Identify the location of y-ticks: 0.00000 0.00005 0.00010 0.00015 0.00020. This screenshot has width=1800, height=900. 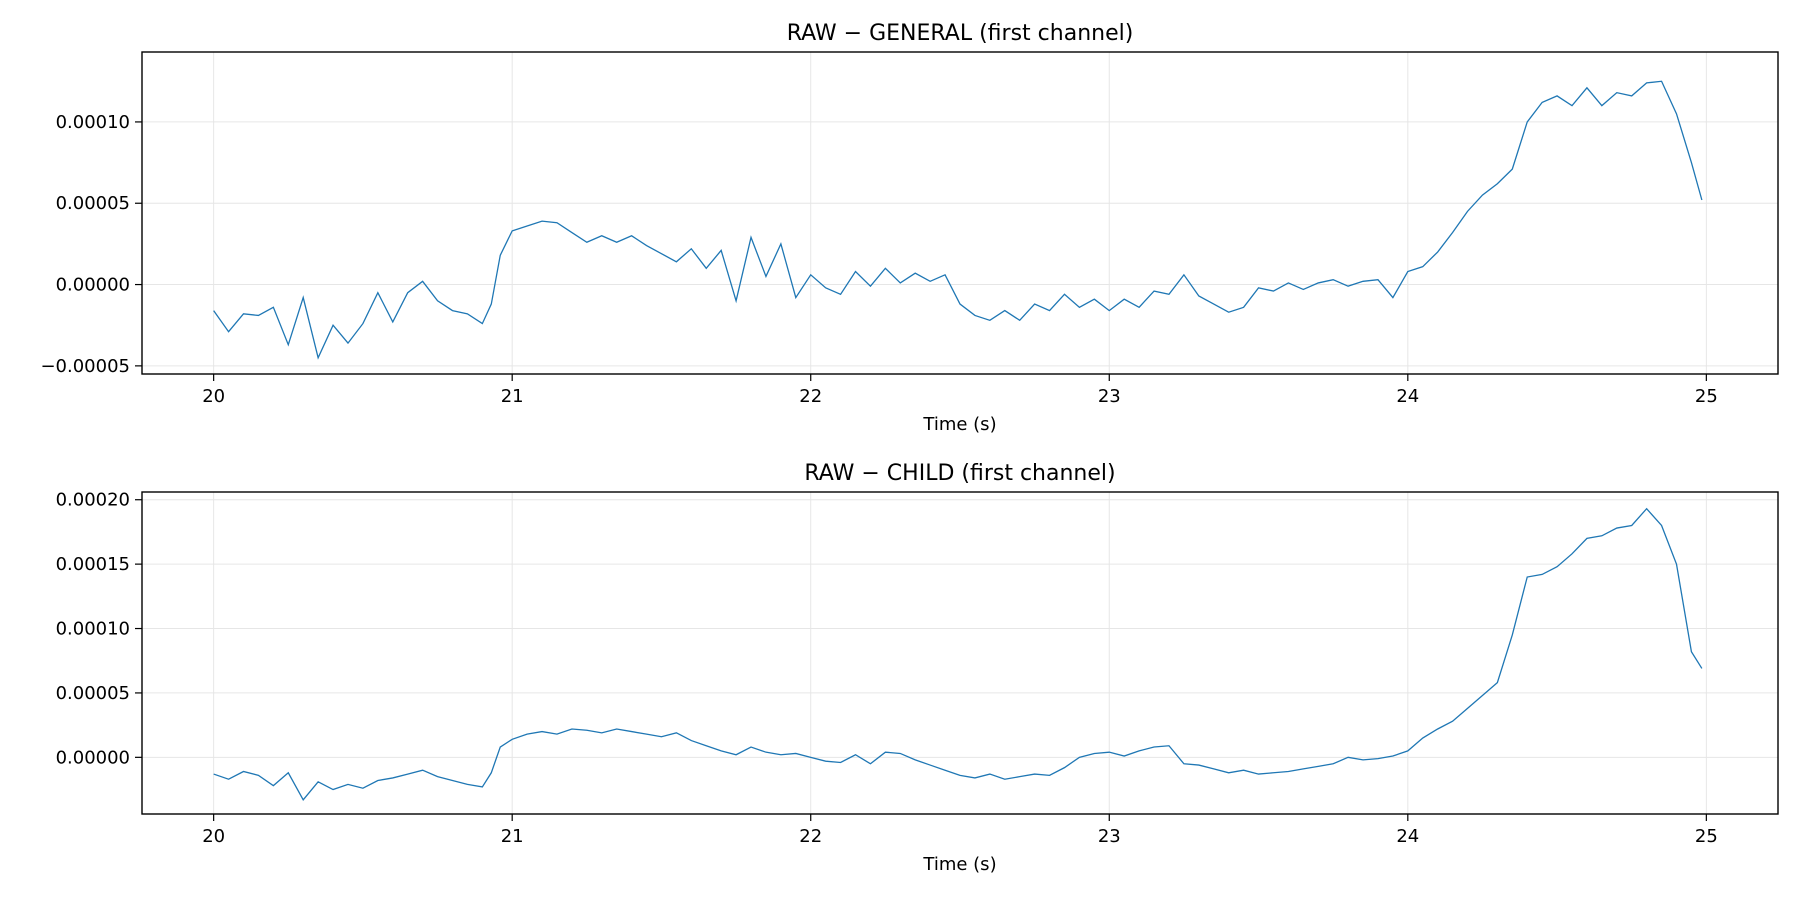
(99, 629).